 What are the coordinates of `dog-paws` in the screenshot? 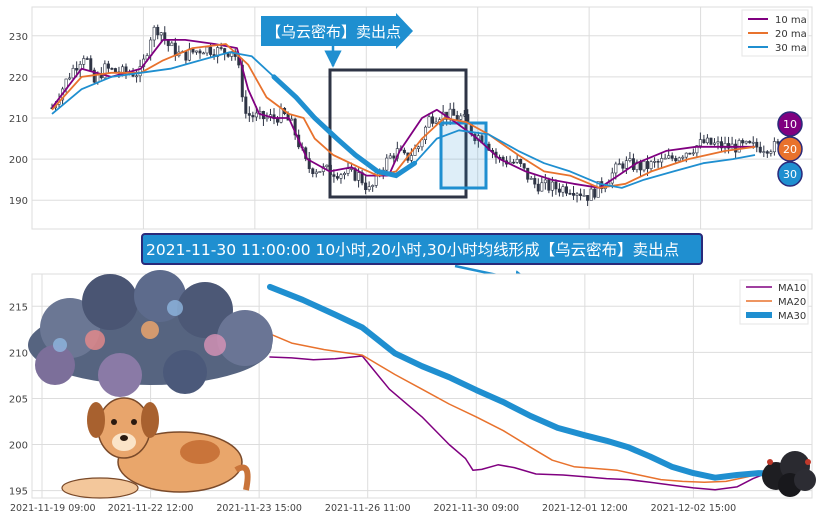 It's located at (100, 488).